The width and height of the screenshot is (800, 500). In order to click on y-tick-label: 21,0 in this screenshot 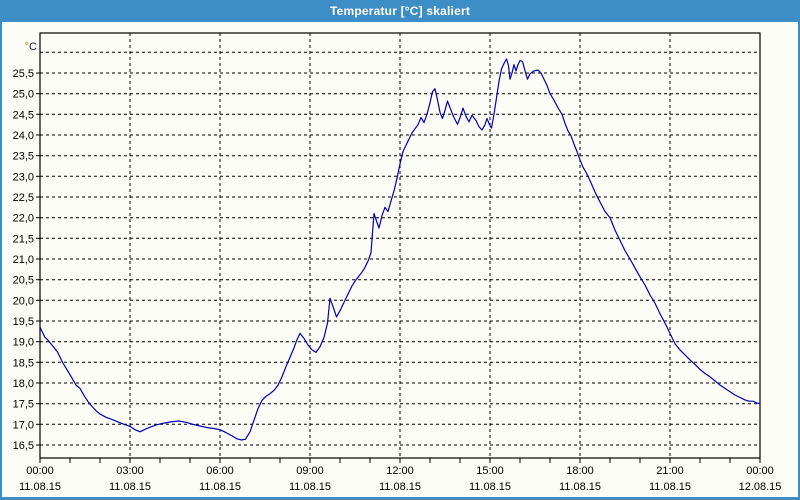, I will do `click(23, 260)`.